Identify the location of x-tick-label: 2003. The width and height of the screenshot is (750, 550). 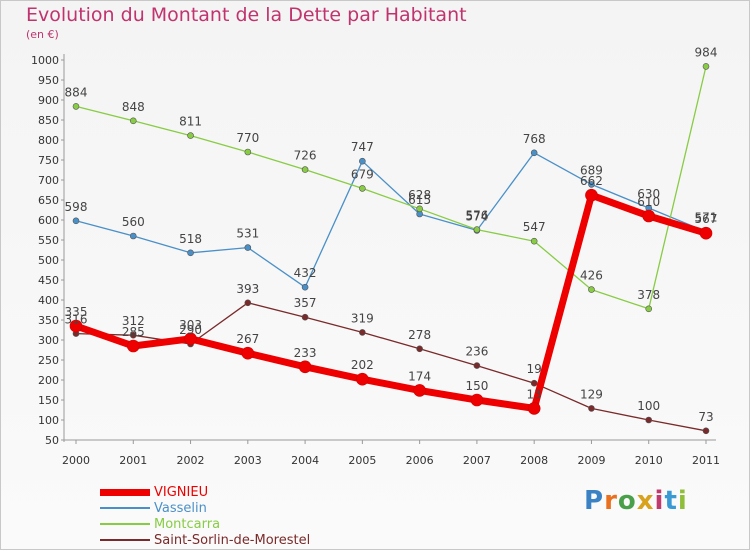
(248, 460).